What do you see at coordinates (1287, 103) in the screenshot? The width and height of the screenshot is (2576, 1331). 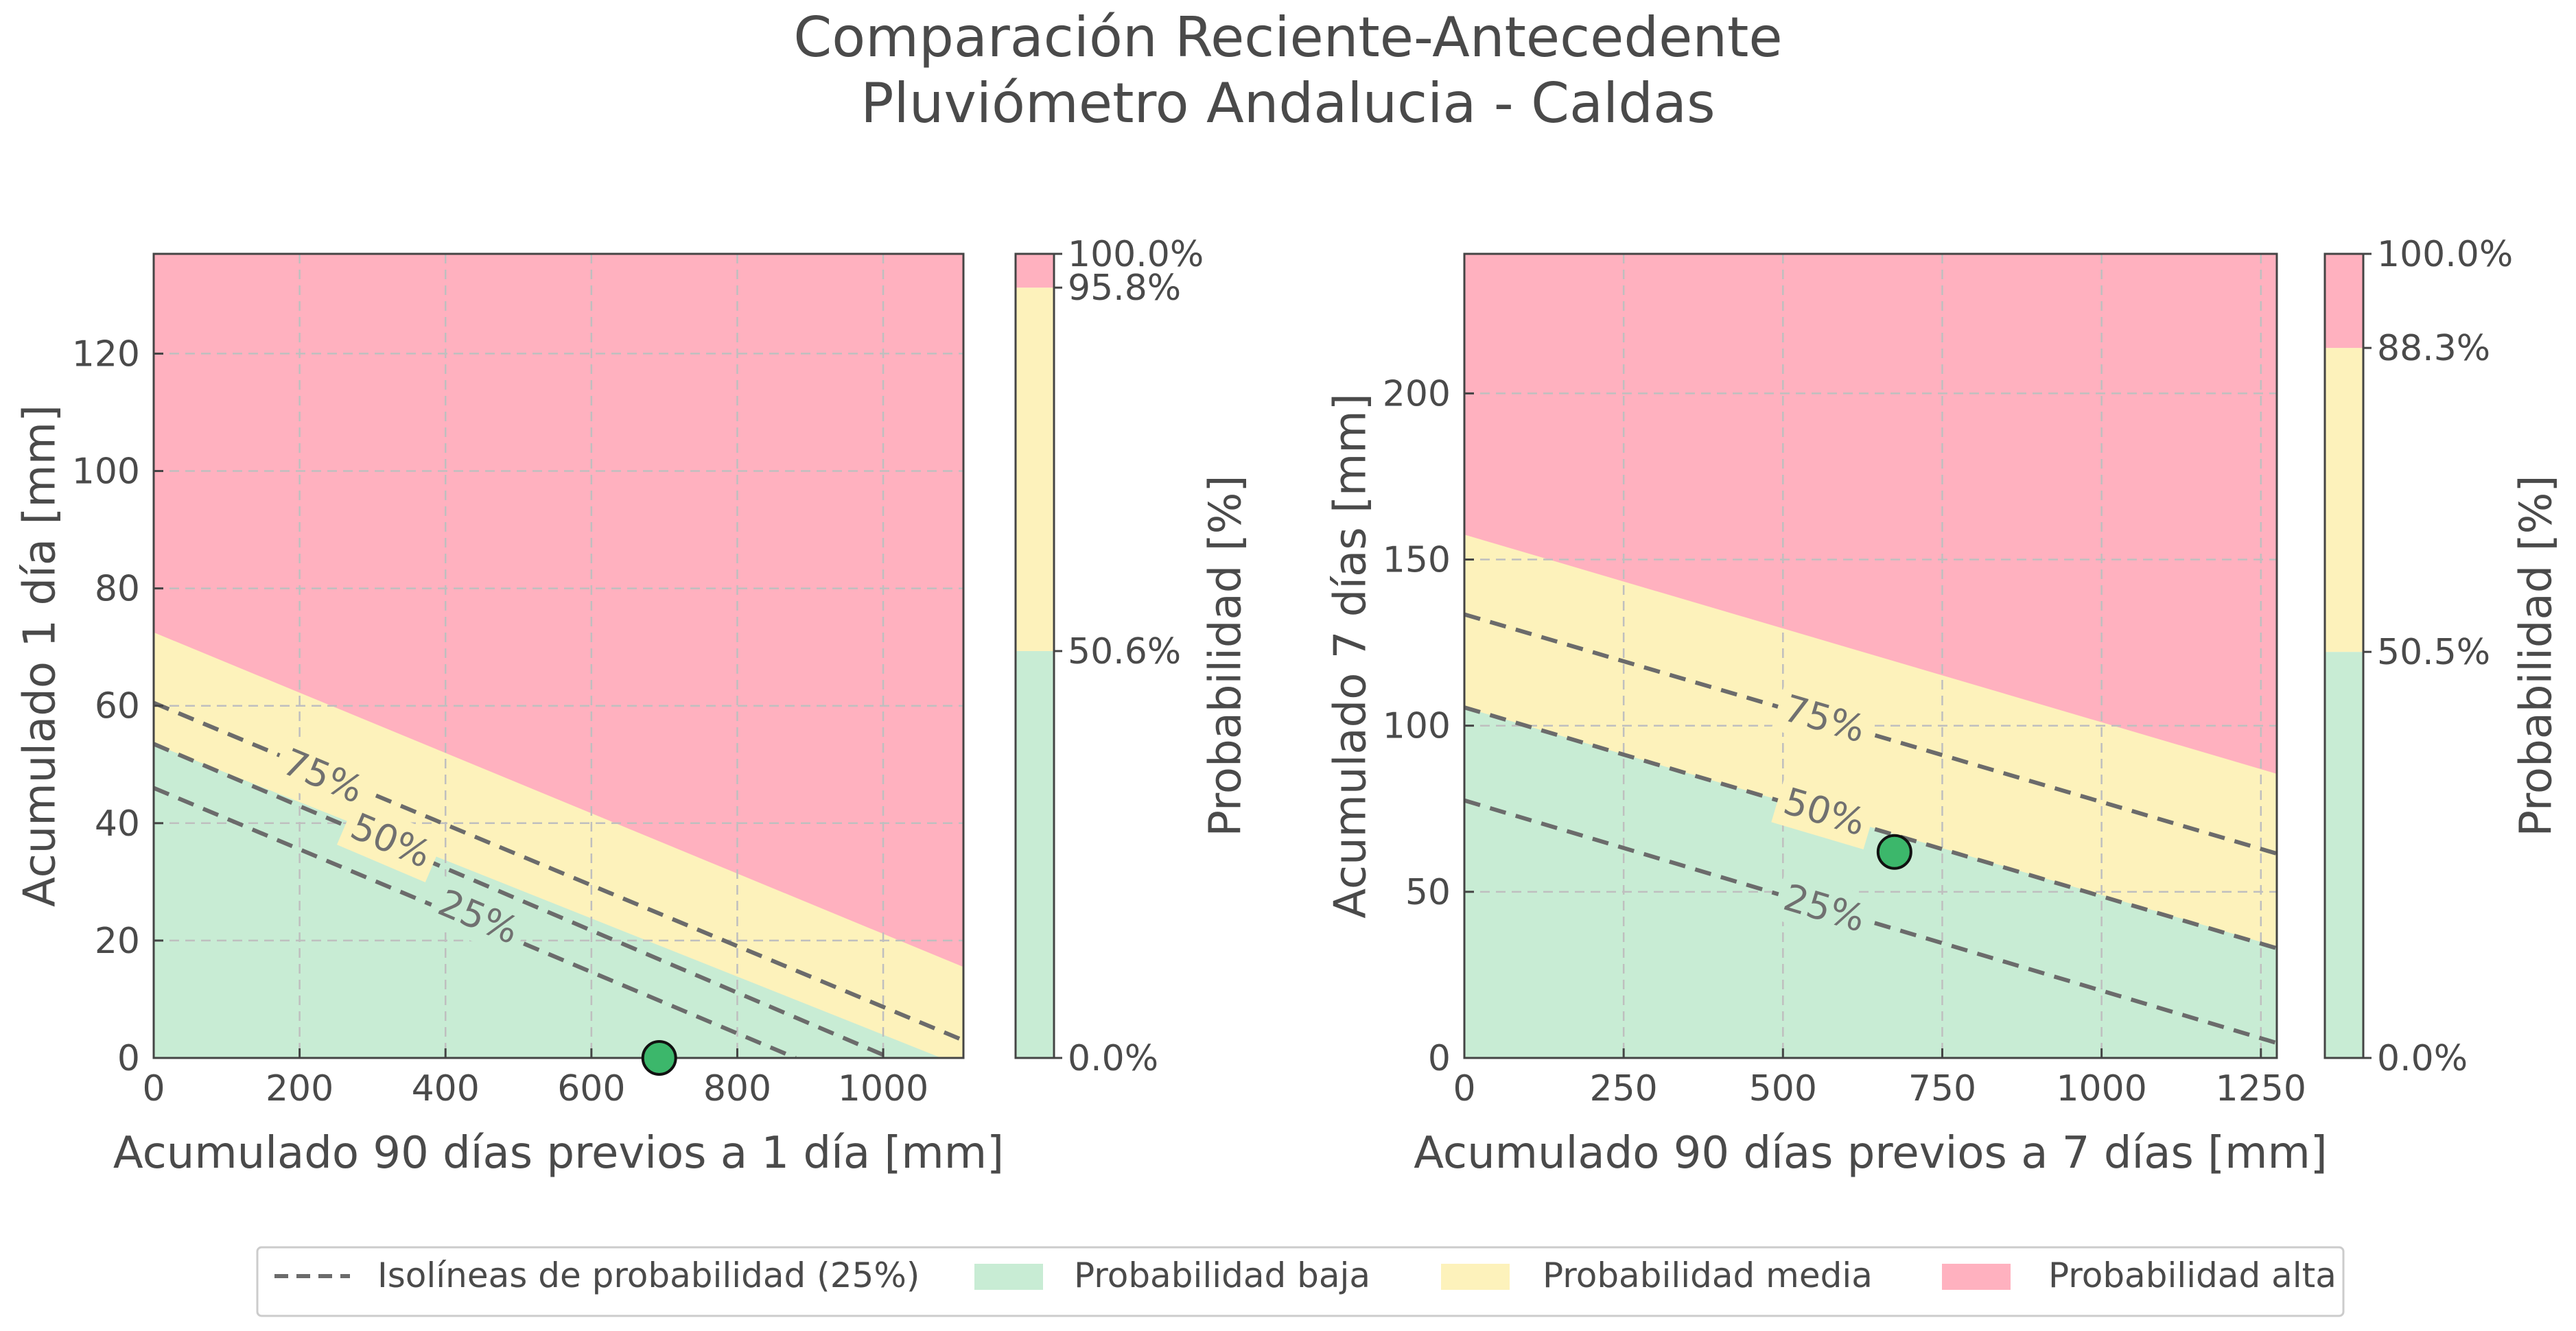 I see `figure-title-line2: Pluviómetro Andalucia - Caldas` at bounding box center [1287, 103].